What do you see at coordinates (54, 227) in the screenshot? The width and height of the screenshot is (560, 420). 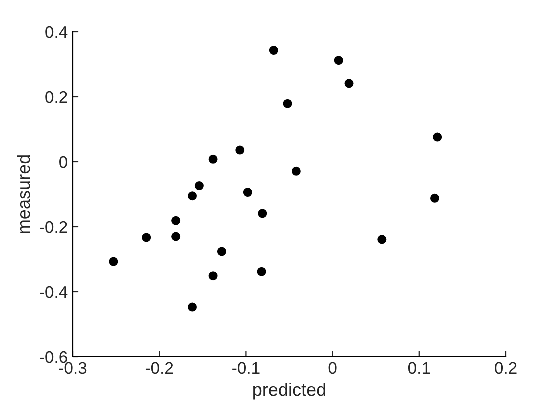 I see `y-tick-label: -0.2` at bounding box center [54, 227].